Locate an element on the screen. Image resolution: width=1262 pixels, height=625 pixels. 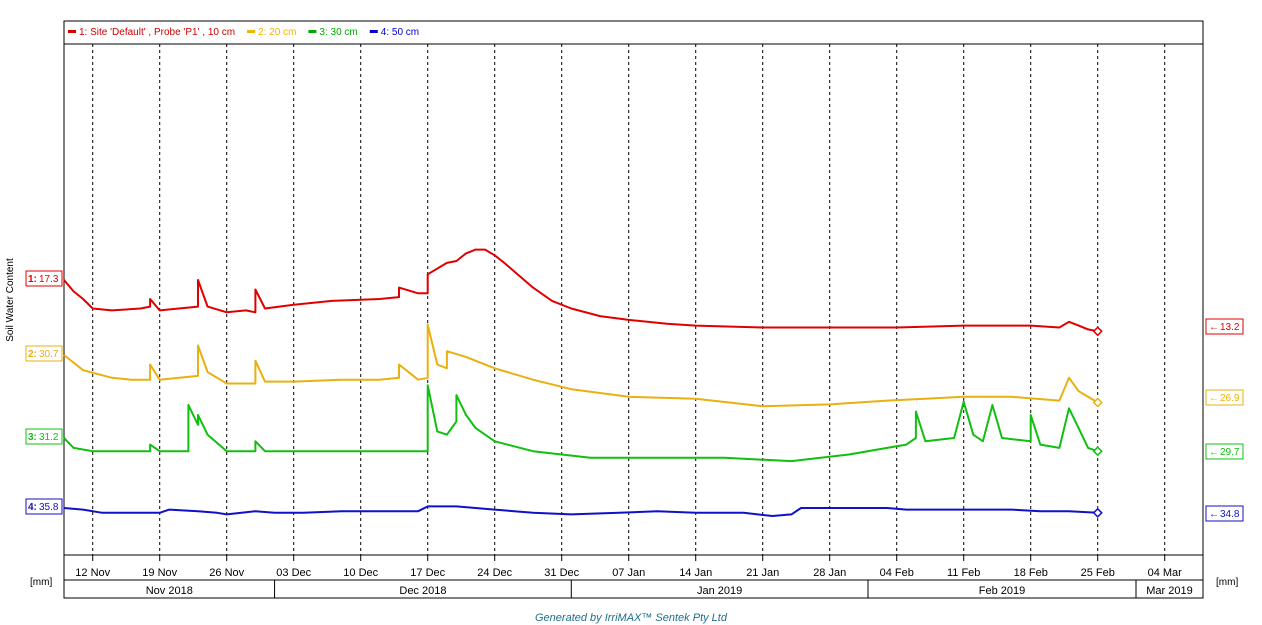
footer-credit: Generated by IrriMAX™ Sentek Pty Ltd is located at coordinates (631, 618).